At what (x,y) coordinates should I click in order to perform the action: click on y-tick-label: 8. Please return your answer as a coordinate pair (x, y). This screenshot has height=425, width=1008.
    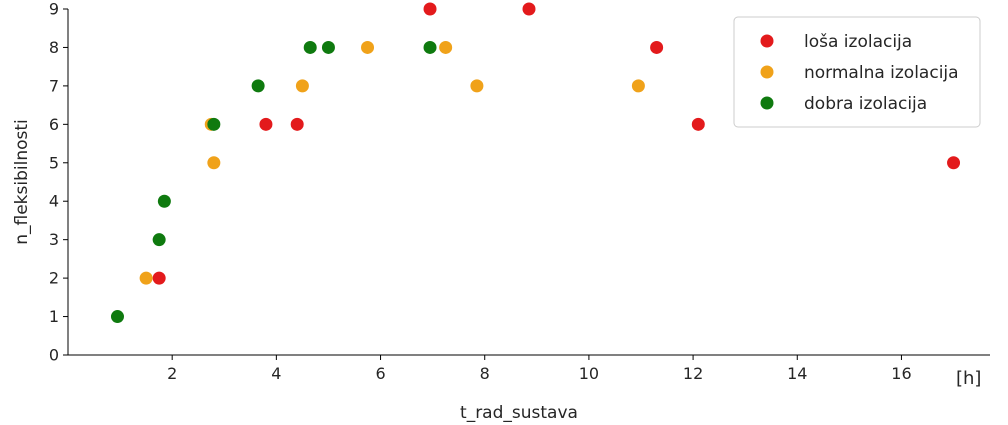
    Looking at the image, I should click on (54, 47).